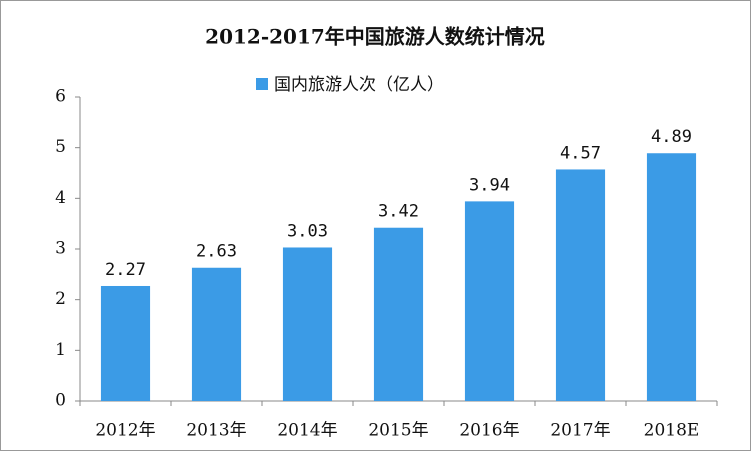  Describe the element at coordinates (307, 231) in the screenshot. I see `value-label: 3.03` at that location.